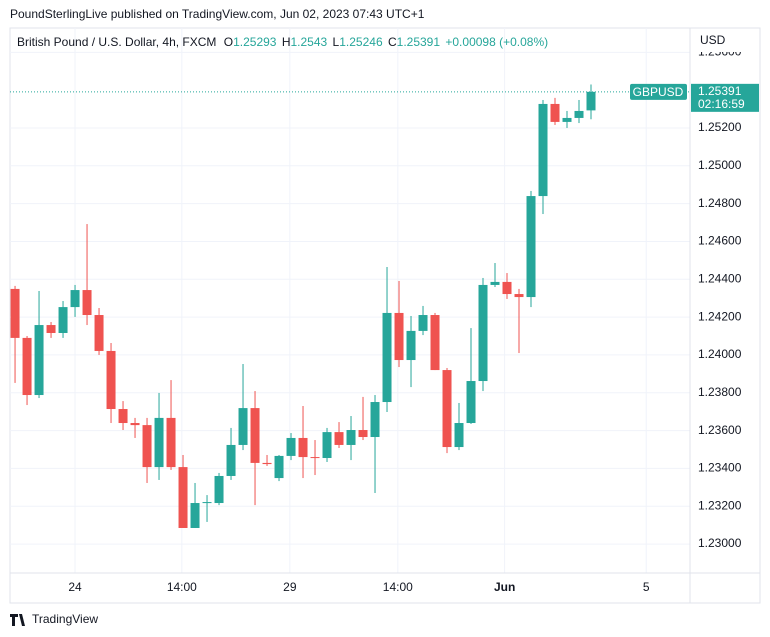  Describe the element at coordinates (65, 619) in the screenshot. I see `footer-brand: TradingView` at that location.